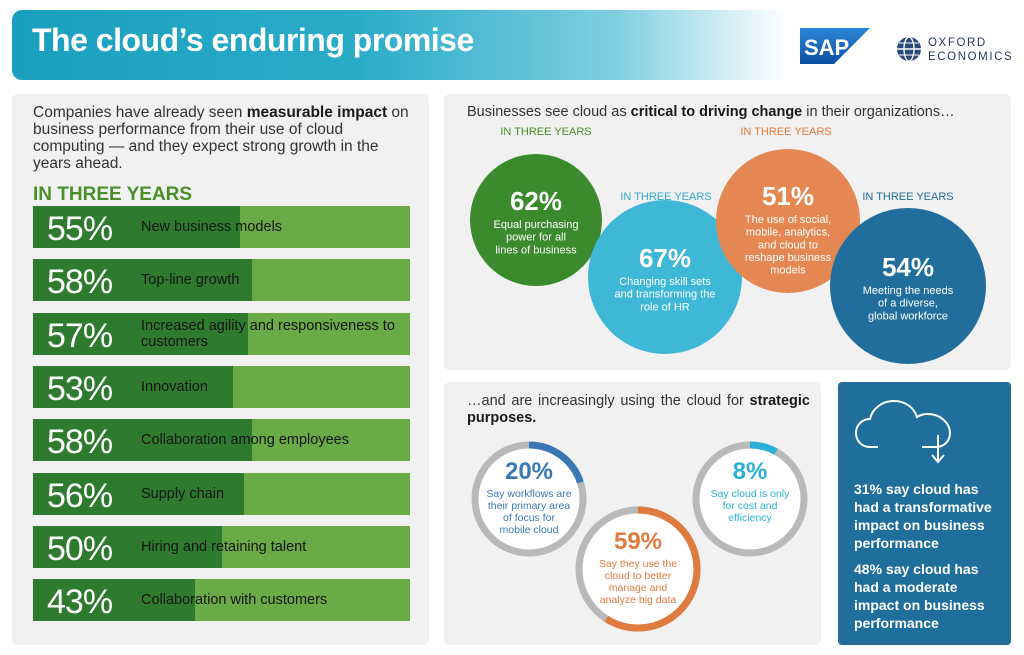  I want to click on bar-value-label: 57%, so click(80, 335).